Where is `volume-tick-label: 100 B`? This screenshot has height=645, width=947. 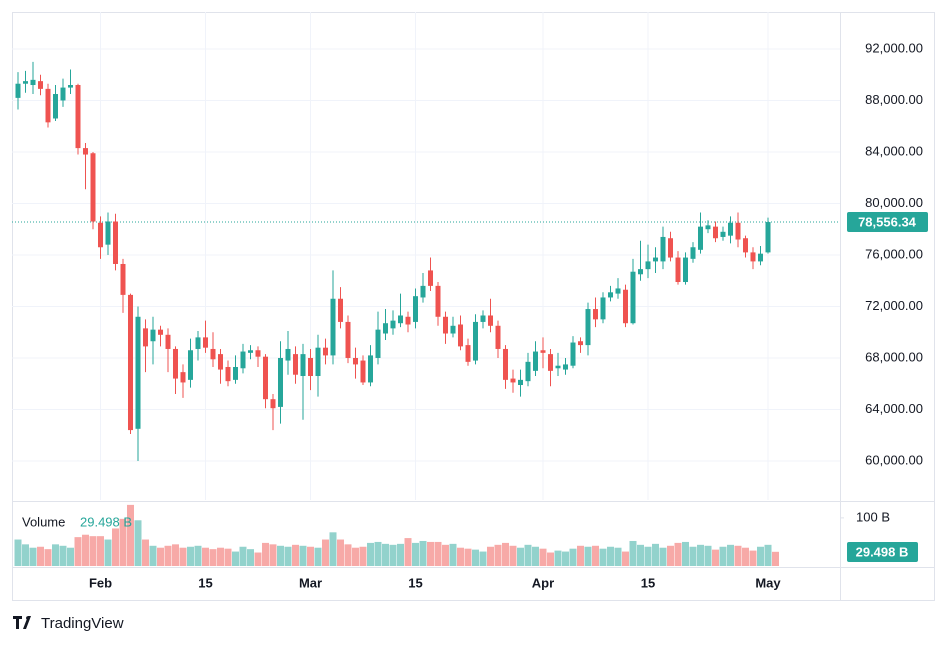 volume-tick-label: 100 B is located at coordinates (873, 516).